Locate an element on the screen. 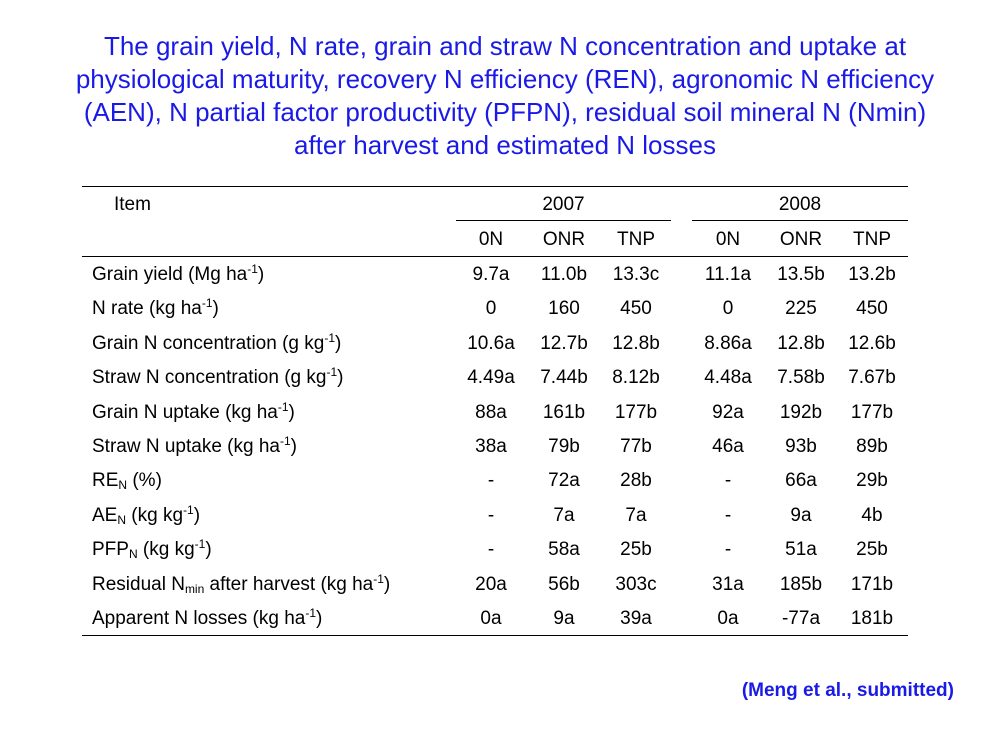 This screenshot has height=750, width=1000. row-label-post: (kg kg is located at coordinates (155, 515).